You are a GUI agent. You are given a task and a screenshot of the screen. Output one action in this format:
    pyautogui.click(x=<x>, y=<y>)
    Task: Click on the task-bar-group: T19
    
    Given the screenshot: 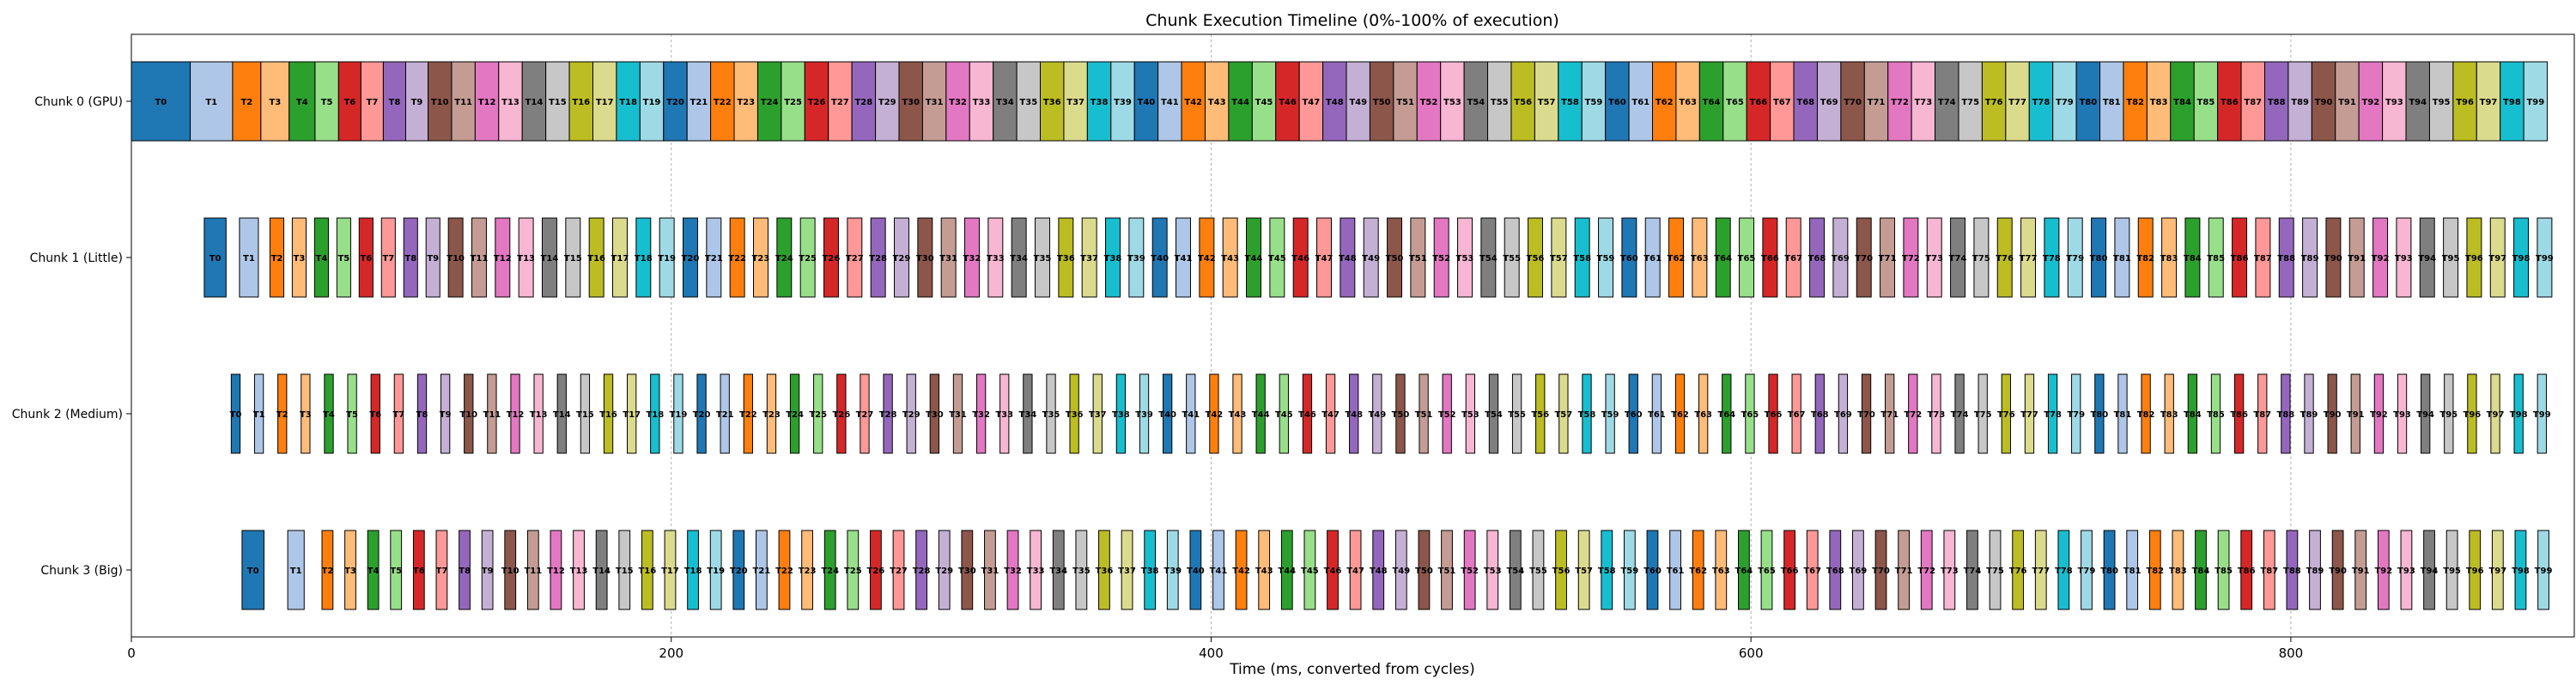 What is the action you would take?
    pyautogui.click(x=652, y=101)
    